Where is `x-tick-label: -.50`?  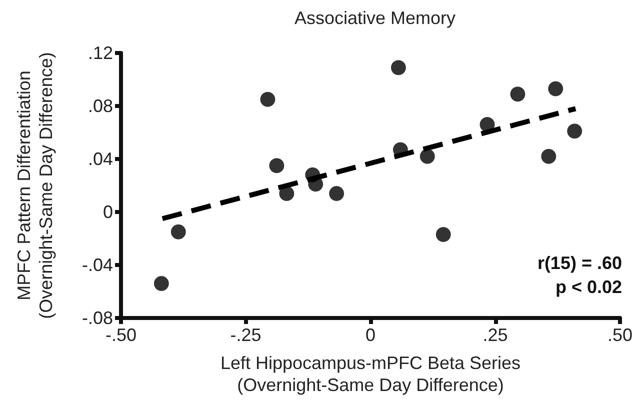 x-tick-label: -.50 is located at coordinates (121, 335).